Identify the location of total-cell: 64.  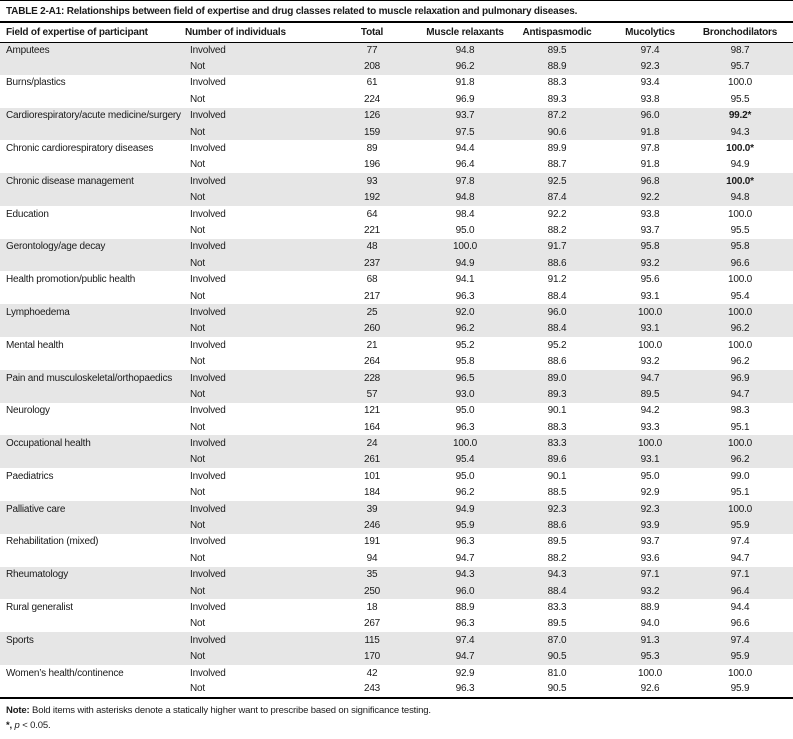
(372, 214).